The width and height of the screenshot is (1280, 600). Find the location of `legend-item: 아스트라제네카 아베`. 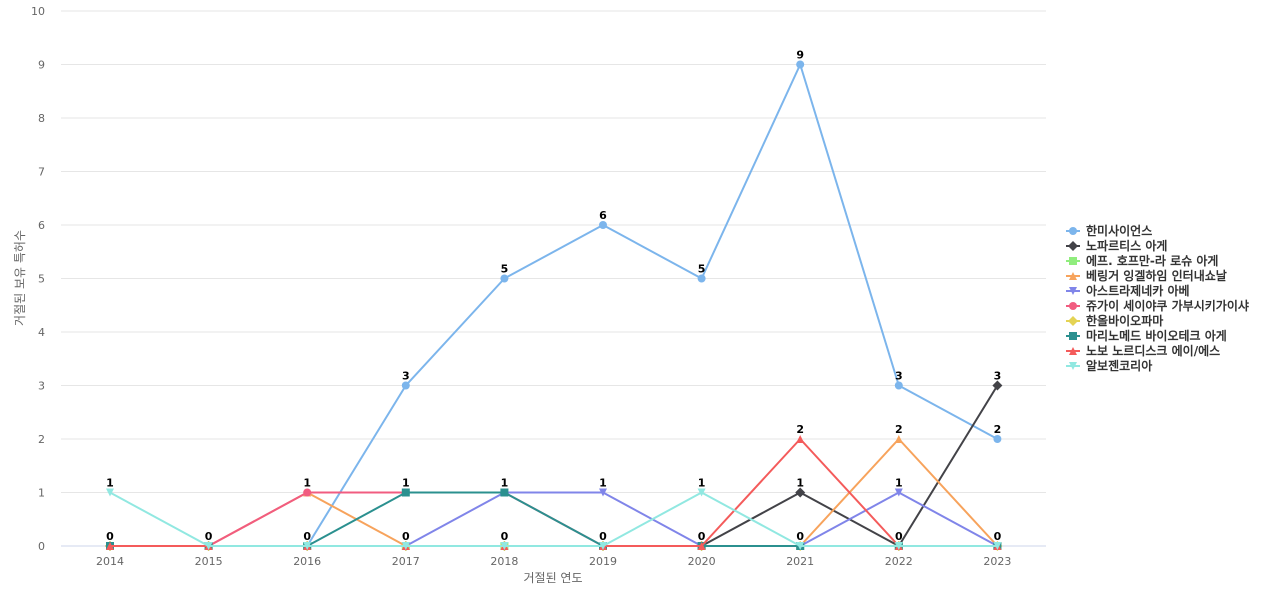

legend-item: 아스트라제네카 아베 is located at coordinates (1128, 290).